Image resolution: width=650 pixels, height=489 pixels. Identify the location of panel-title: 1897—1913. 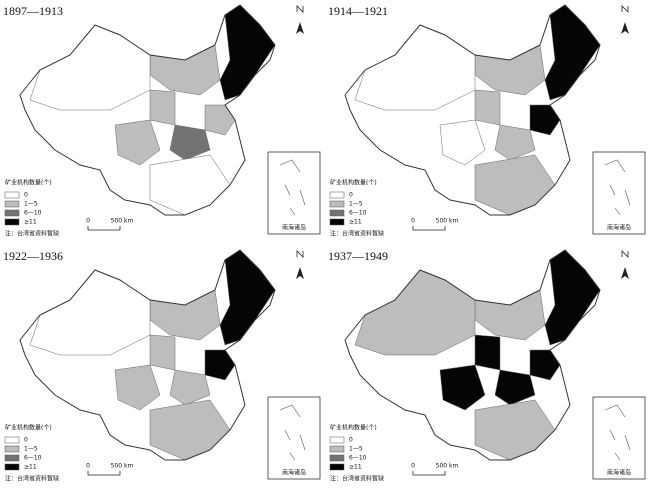
(33, 11).